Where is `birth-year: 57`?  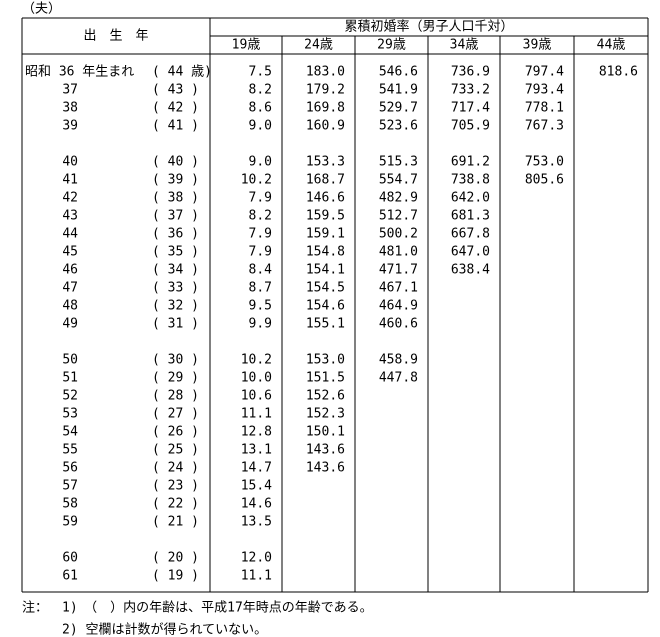
birth-year: 57 is located at coordinates (70, 486).